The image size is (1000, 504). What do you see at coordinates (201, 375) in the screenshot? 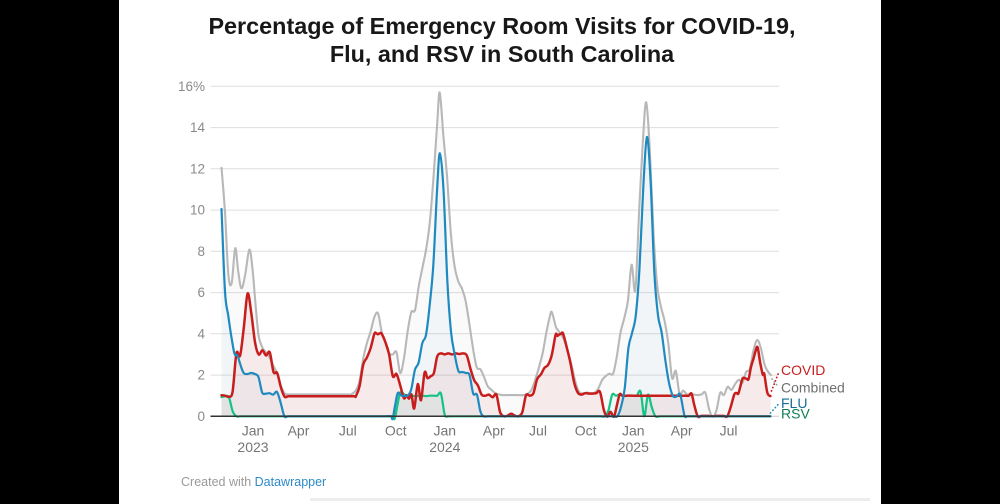
I see `svg-text: 2` at bounding box center [201, 375].